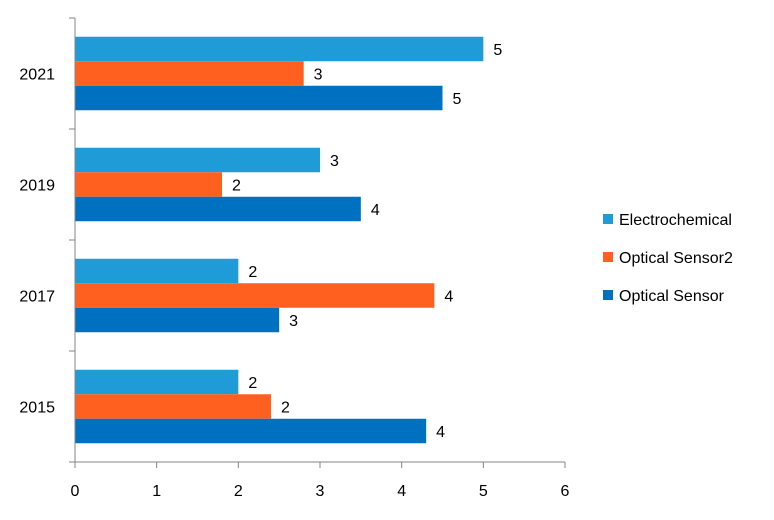 This screenshot has height=520, width=774. Describe the element at coordinates (157, 382) in the screenshot. I see `bar-electrochemical-2015` at that location.